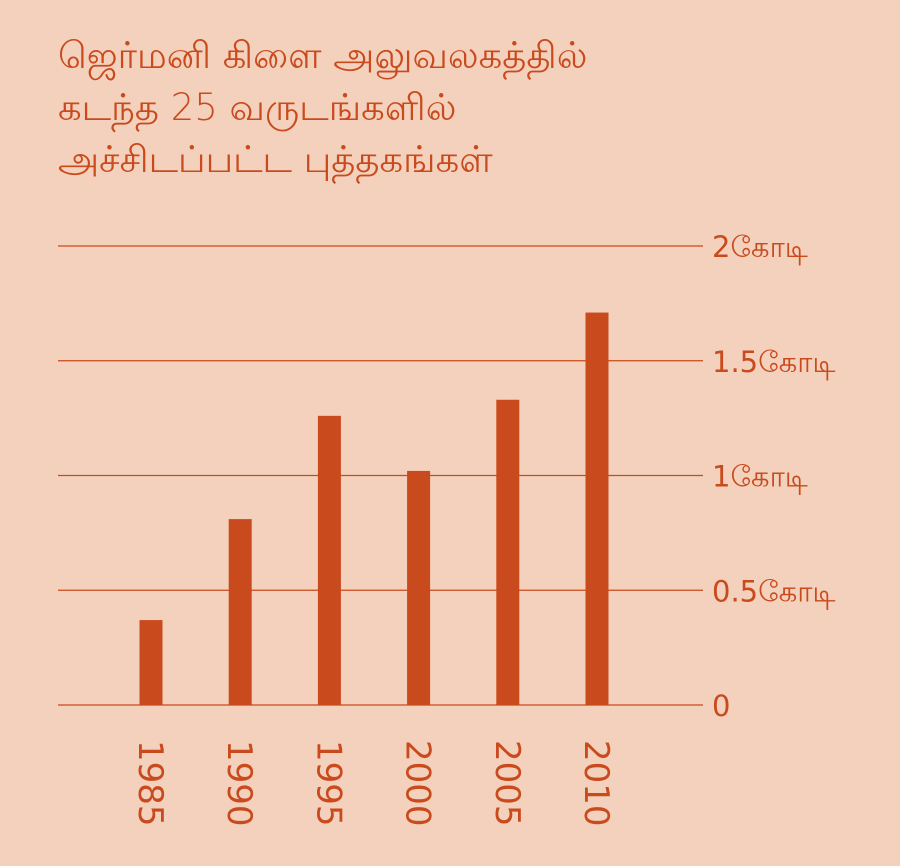 Image resolution: width=900 pixels, height=866 pixels. I want to click on chart-title-line-3: அச்சிடப்பட்ட புத்தகங்கள், so click(275, 159).